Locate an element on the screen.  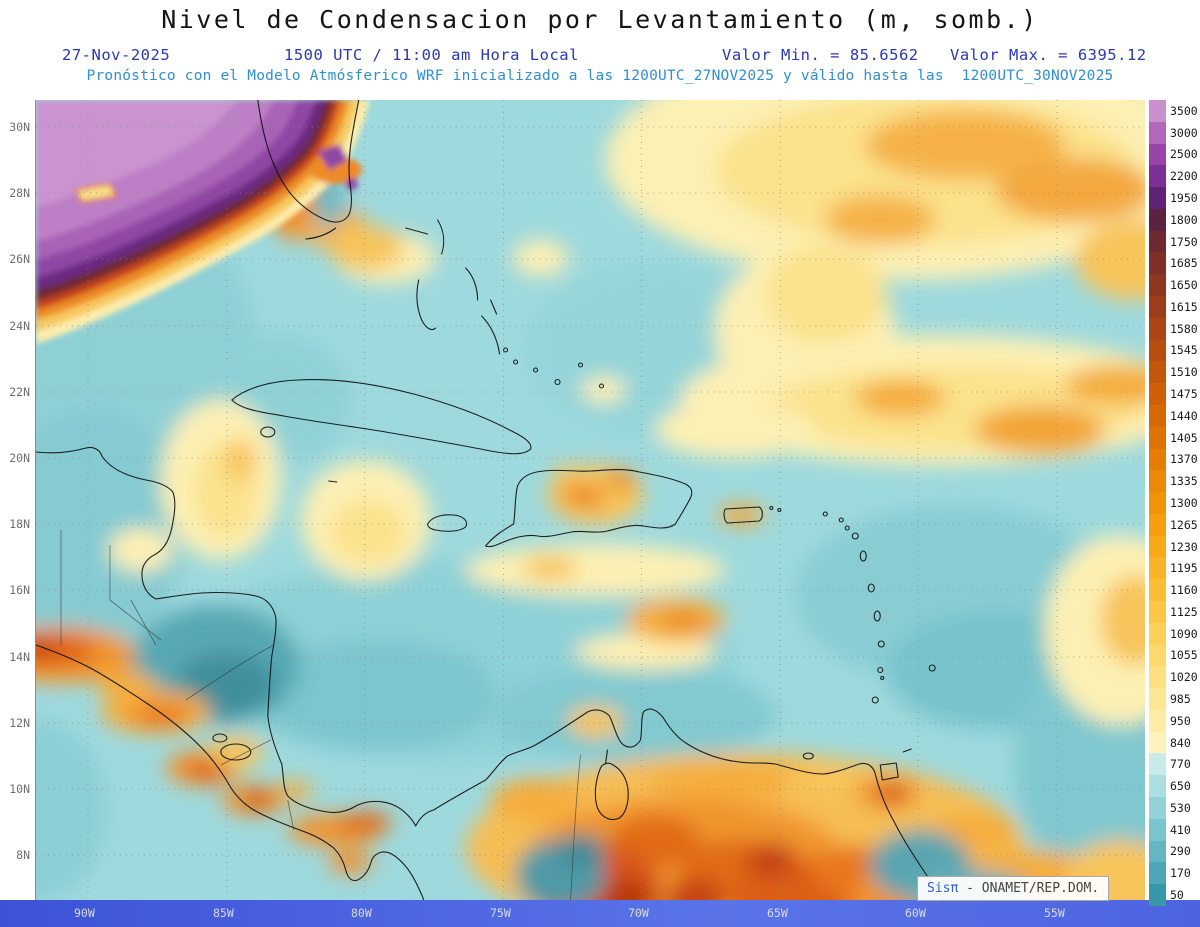
colorbar-segment: 1160 is located at coordinates (1173, 590).